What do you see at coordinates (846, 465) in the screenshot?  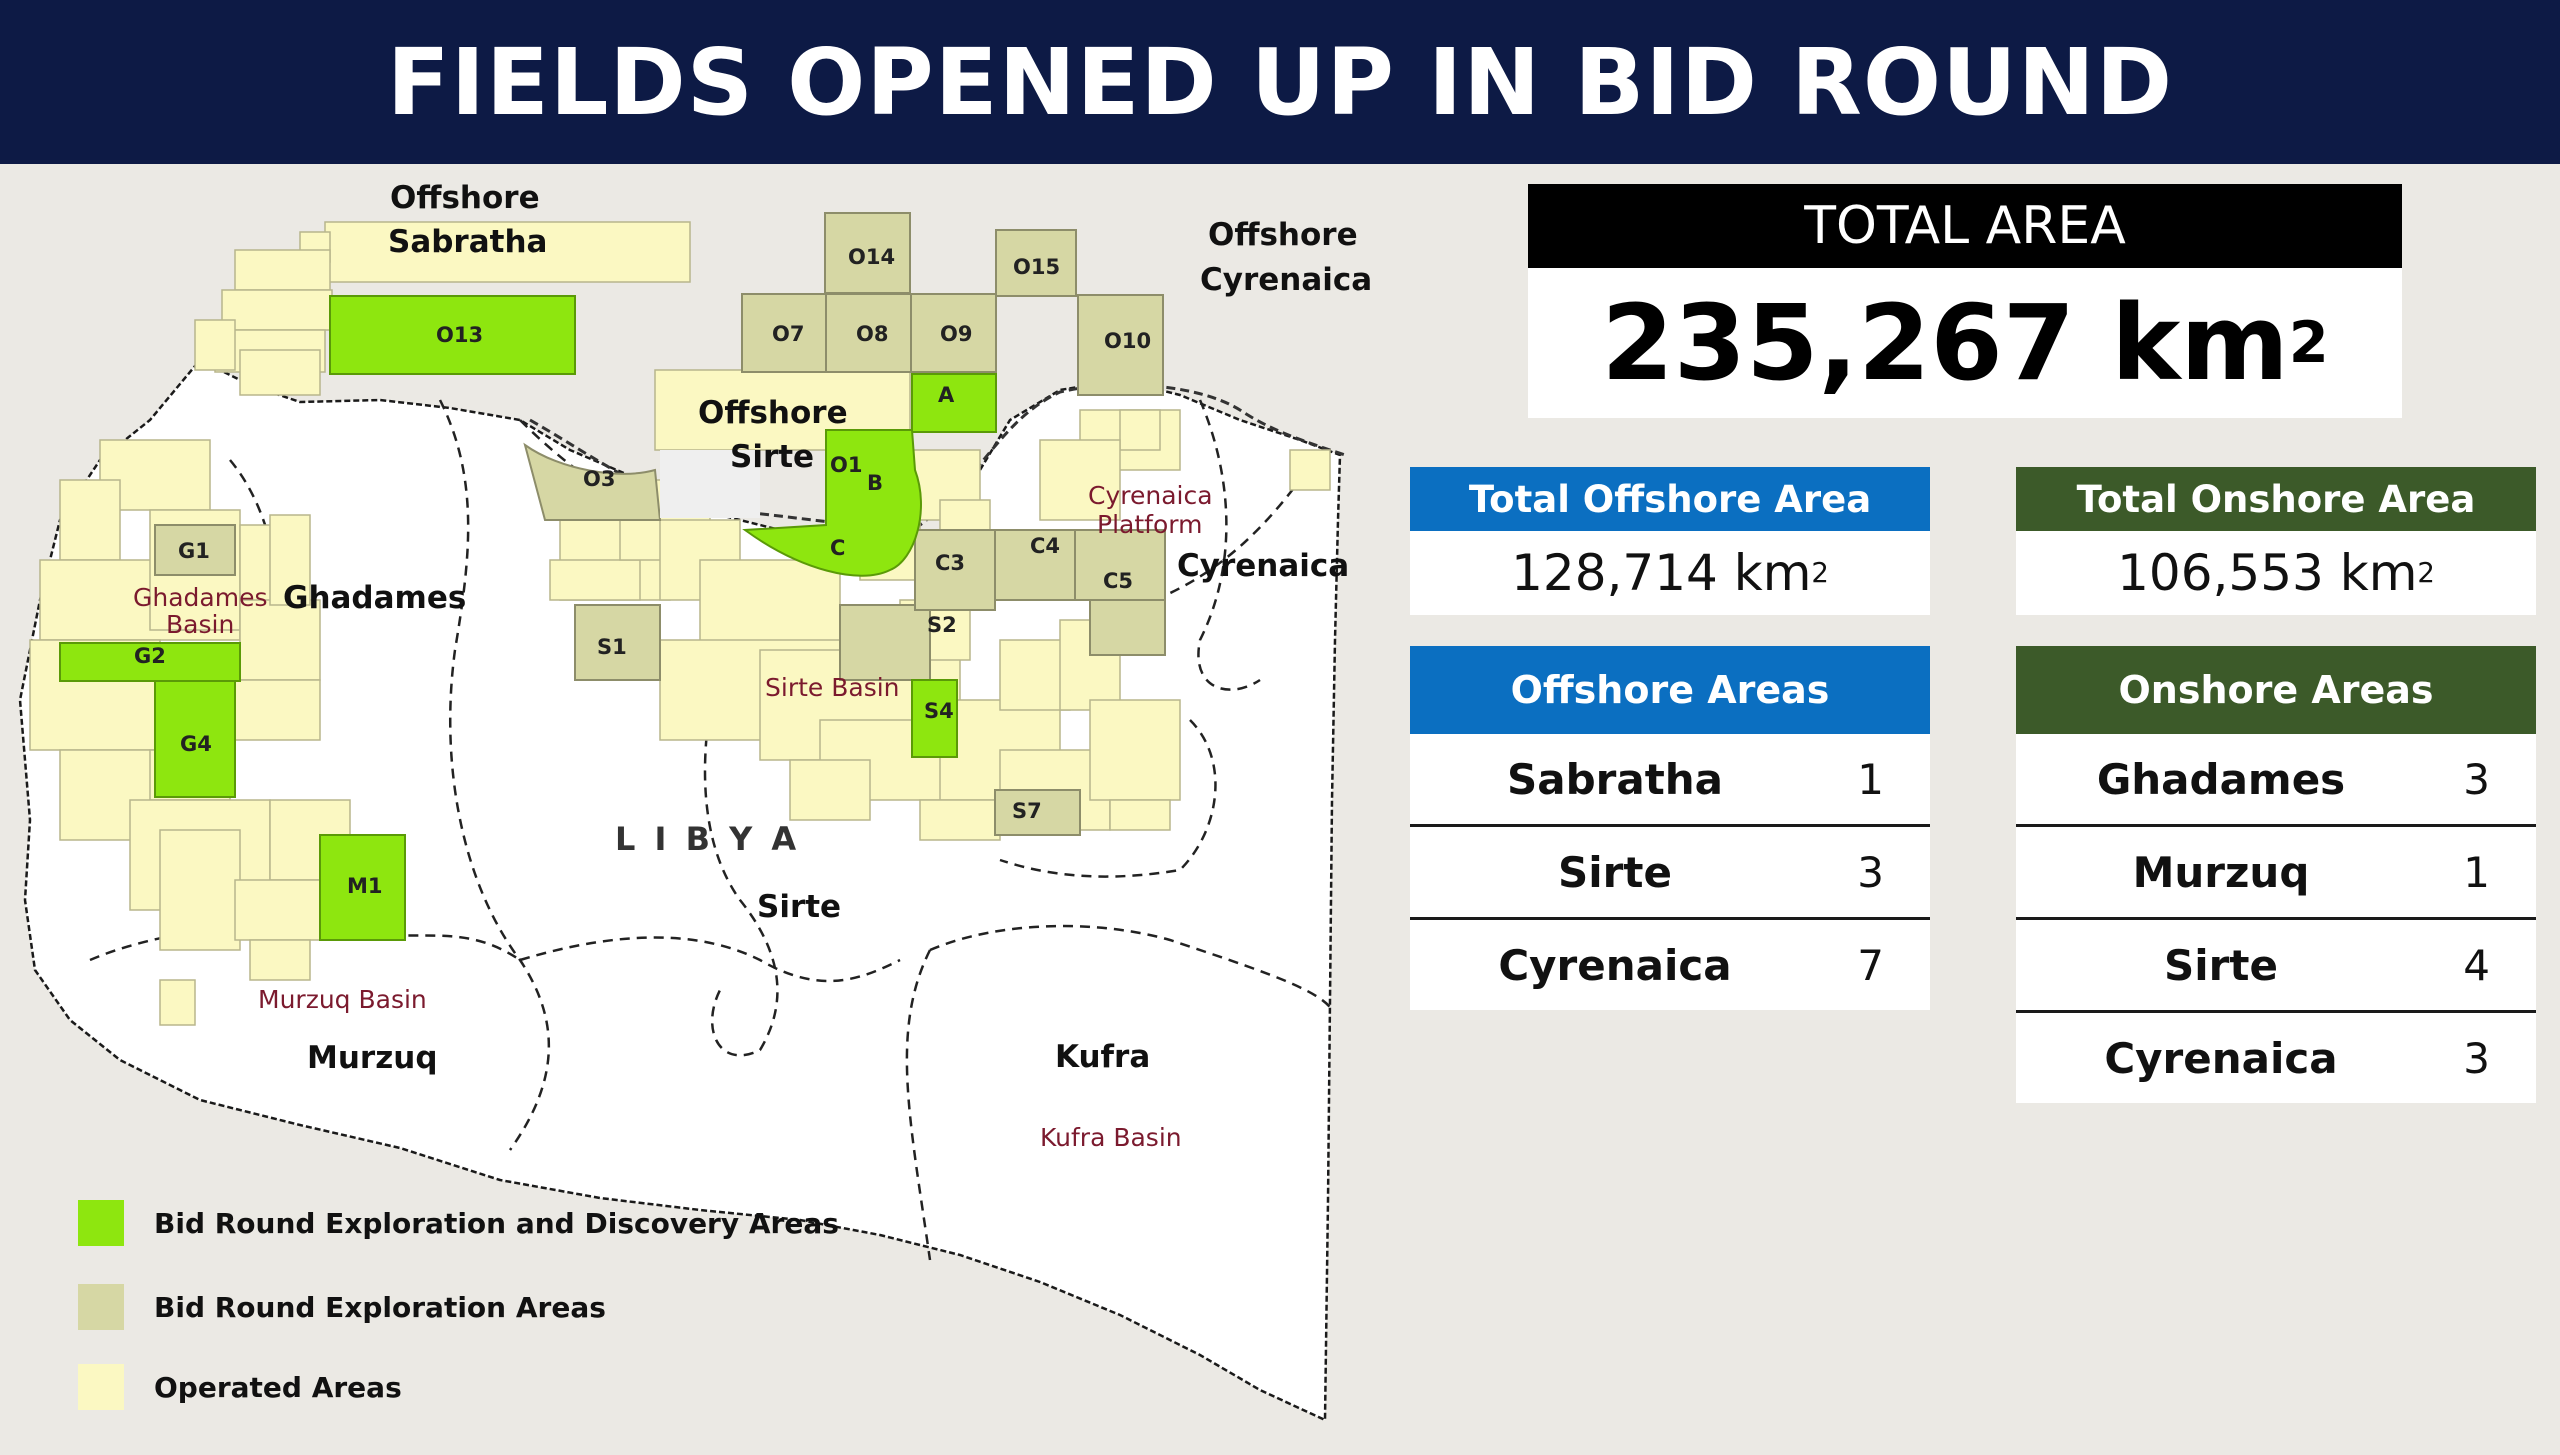 I see `block-o1: O1` at bounding box center [846, 465].